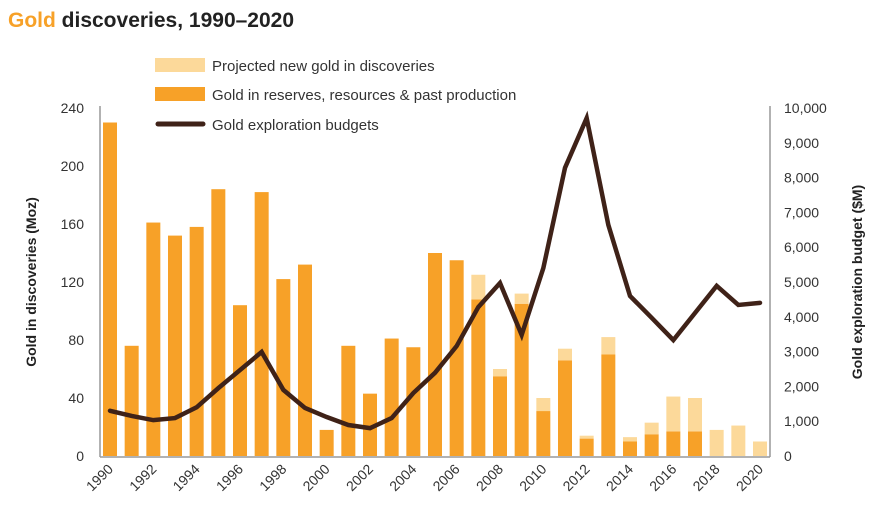 The image size is (876, 522). I want to click on y2-tick-label: 9,000, so click(801, 143).